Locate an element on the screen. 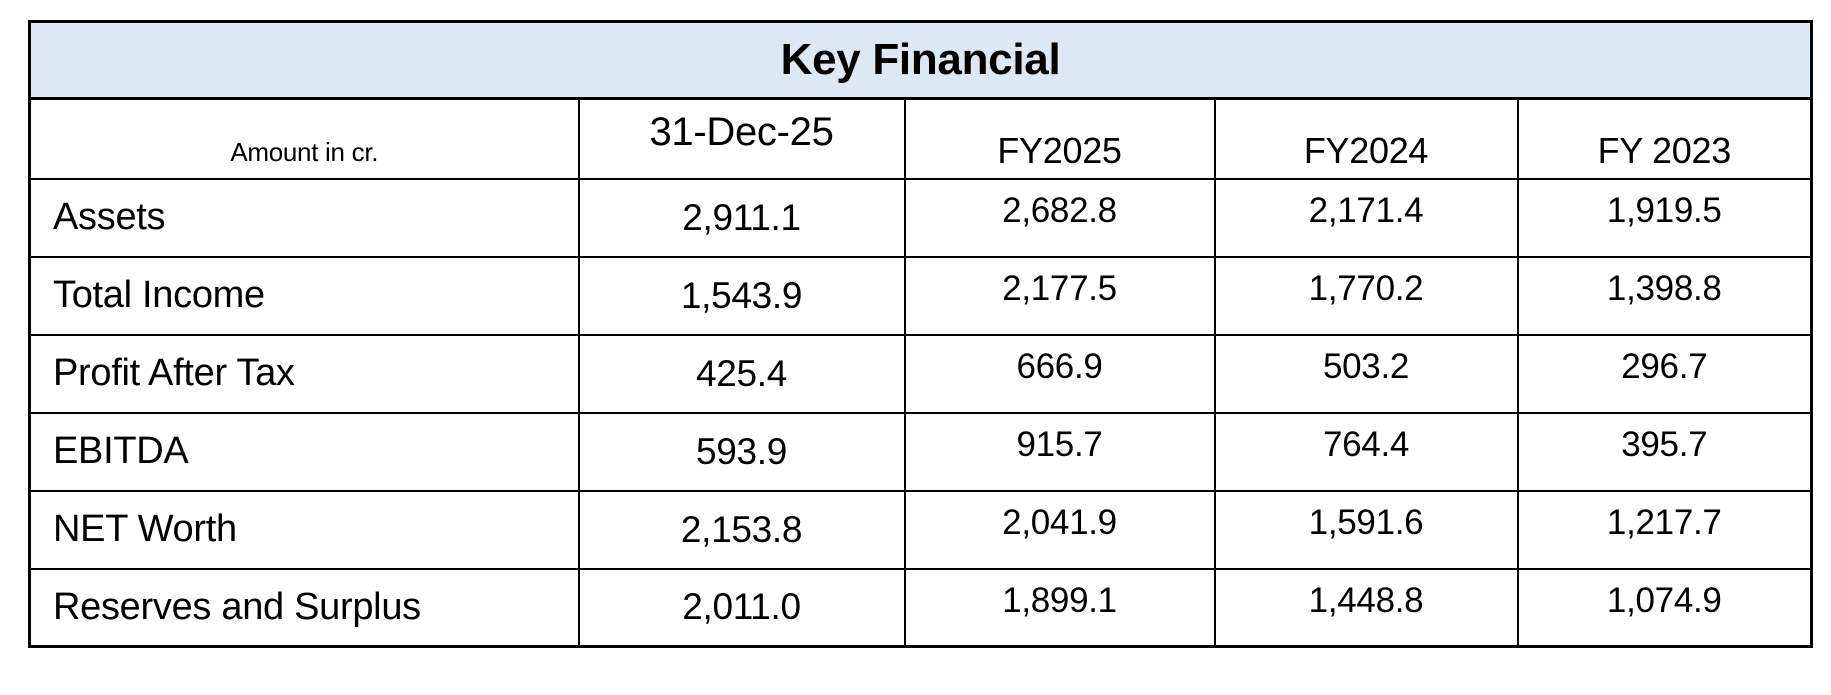 The height and width of the screenshot is (695, 1831). row-label-ebitda: EBITDA is located at coordinates (304, 451).